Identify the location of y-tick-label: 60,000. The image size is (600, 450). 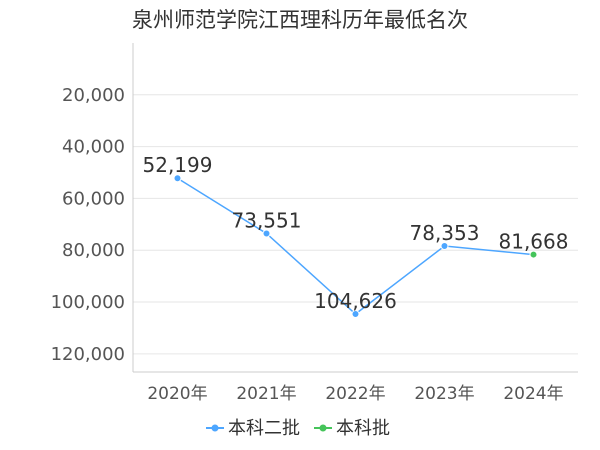
(93, 198).